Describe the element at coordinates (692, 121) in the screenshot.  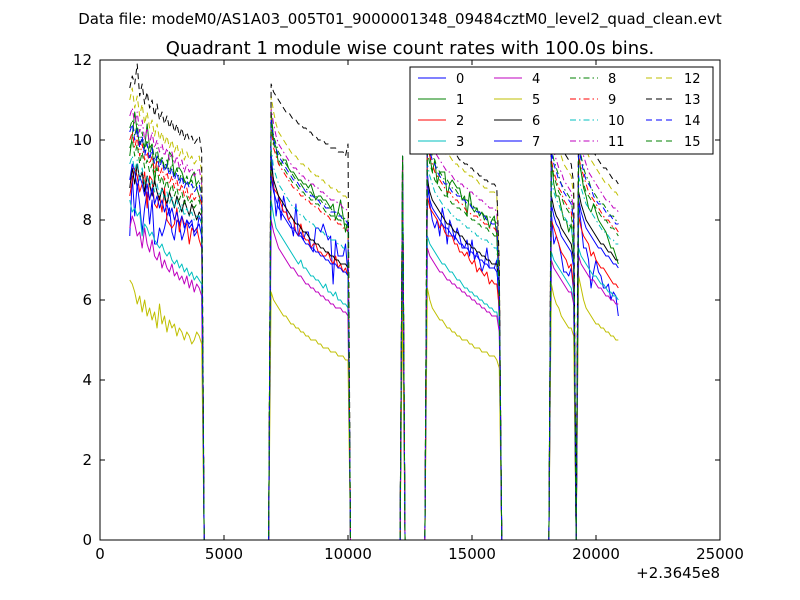
I see `legend-label: 14` at that location.